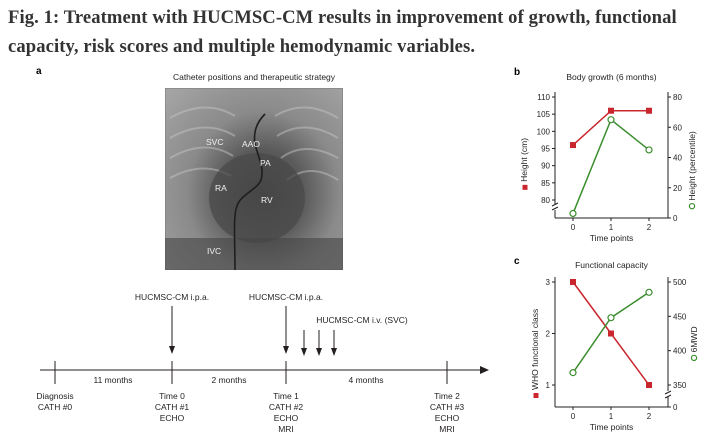  I want to click on right-axis-label: Height (percentile), so click(692, 166).